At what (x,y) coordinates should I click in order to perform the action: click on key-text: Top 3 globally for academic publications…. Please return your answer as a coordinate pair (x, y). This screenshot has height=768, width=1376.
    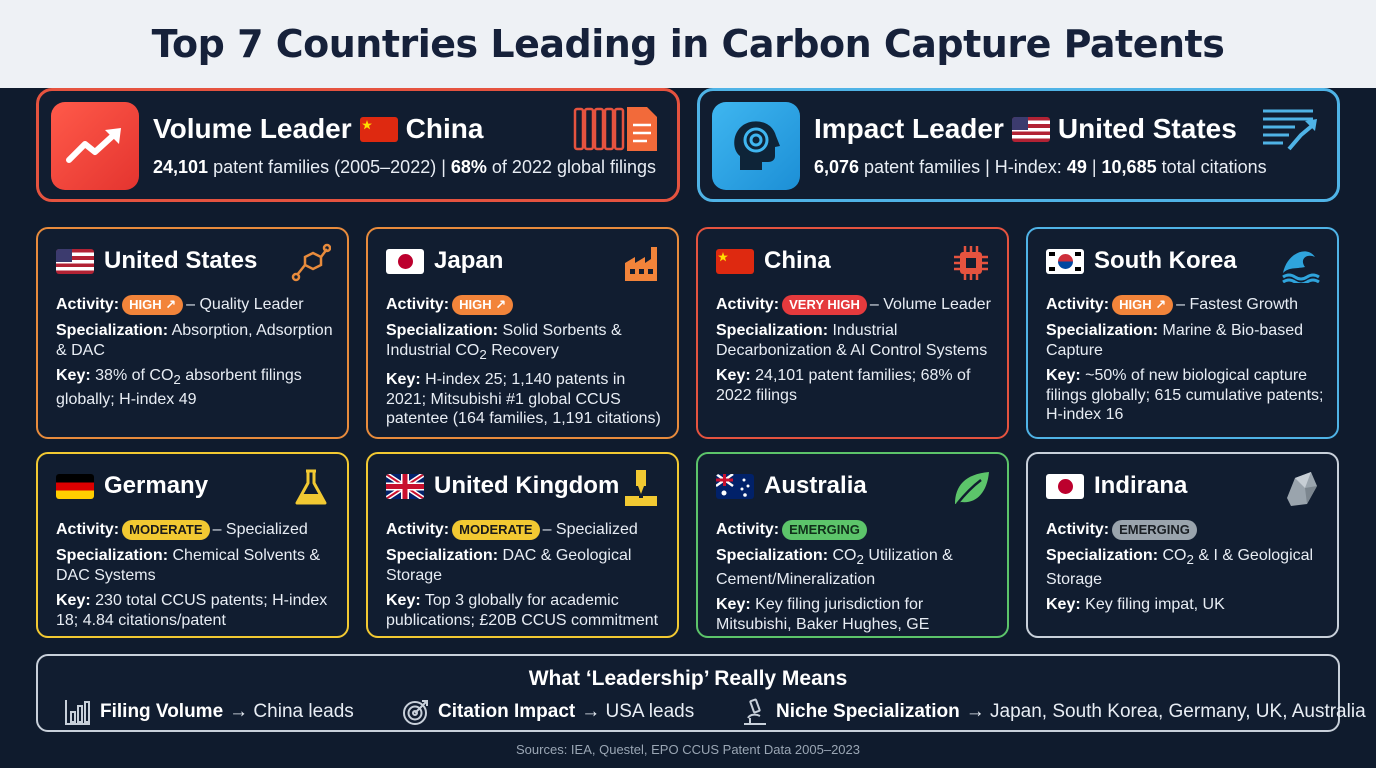
    Looking at the image, I should click on (522, 610).